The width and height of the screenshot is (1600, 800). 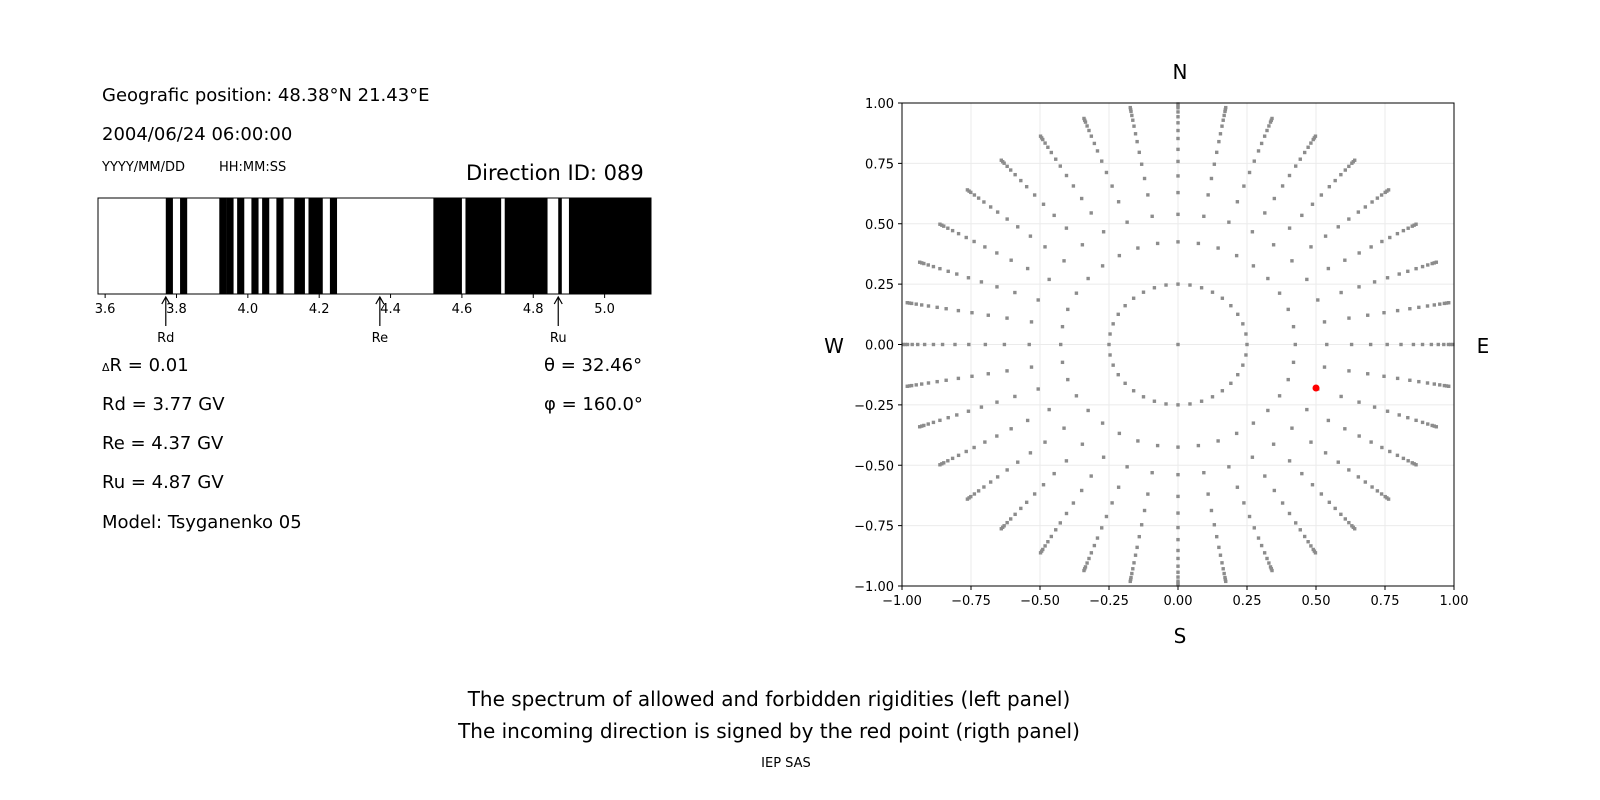 What do you see at coordinates (558, 338) in the screenshot?
I see `marker-label-ru: Ru` at bounding box center [558, 338].